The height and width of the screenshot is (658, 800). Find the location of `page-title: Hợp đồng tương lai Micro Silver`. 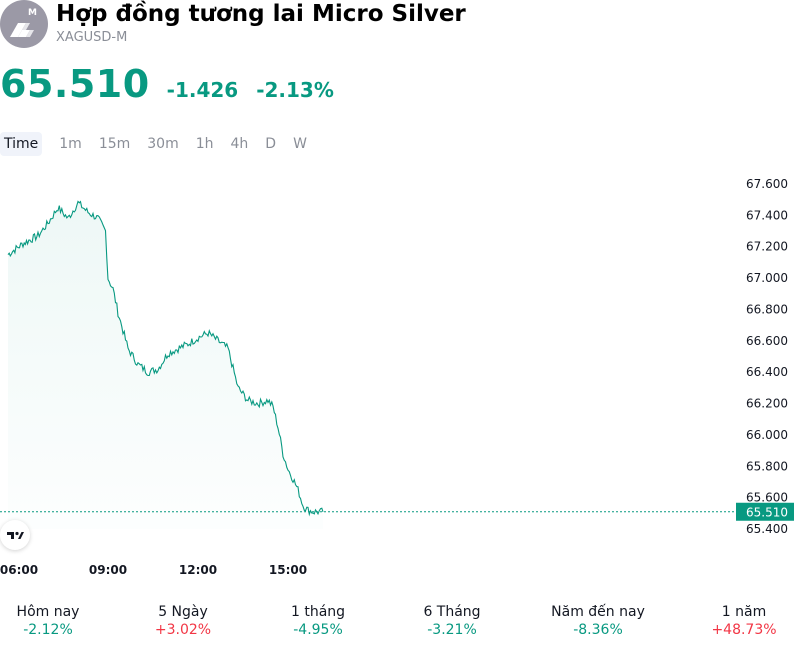

page-title: Hợp đồng tương lai Micro Silver is located at coordinates (261, 14).